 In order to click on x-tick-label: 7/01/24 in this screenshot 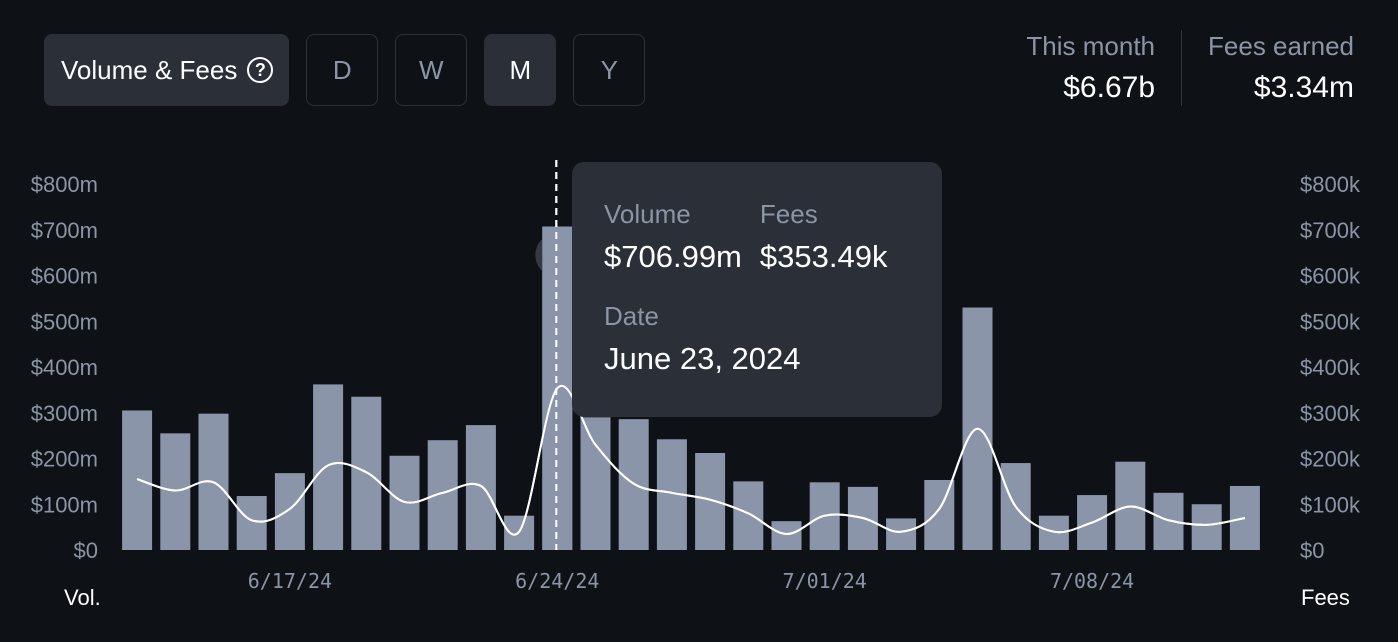, I will do `click(825, 581)`.